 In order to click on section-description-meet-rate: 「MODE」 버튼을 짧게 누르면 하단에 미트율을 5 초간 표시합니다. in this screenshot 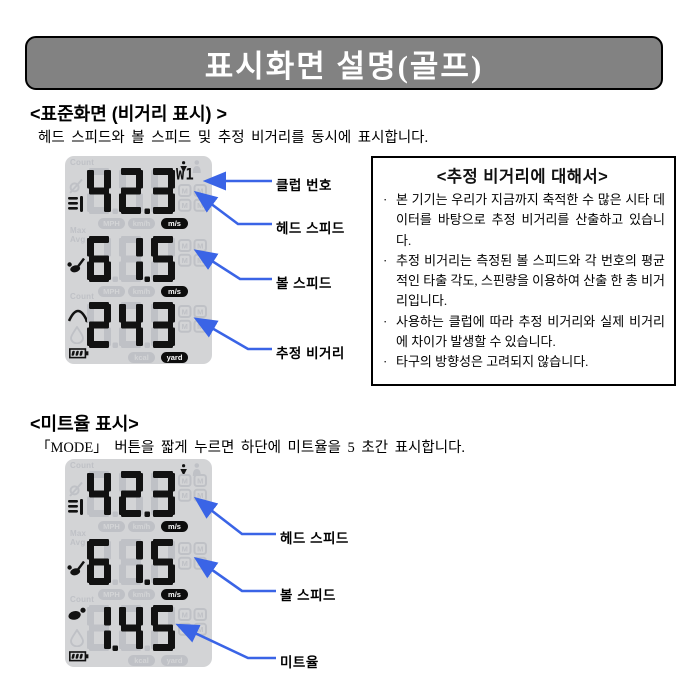, I will do `click(251, 448)`.